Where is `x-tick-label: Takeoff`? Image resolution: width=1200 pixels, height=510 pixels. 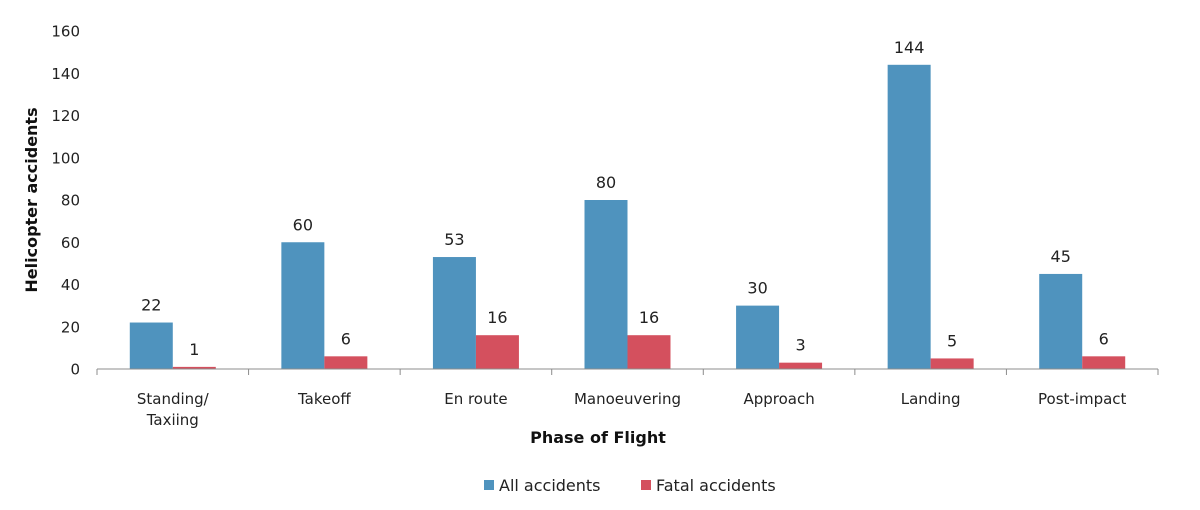 x-tick-label: Takeoff is located at coordinates (324, 399).